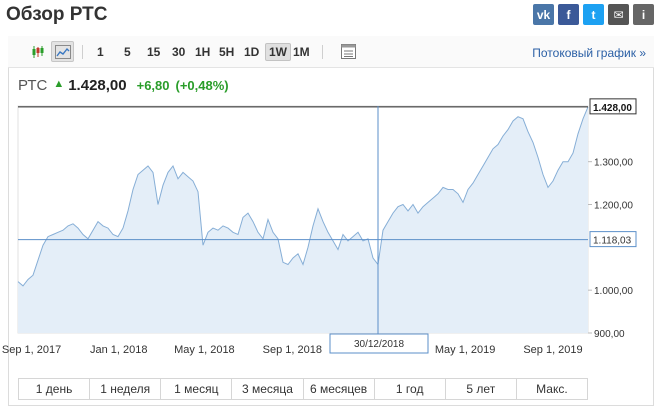 This screenshot has height=409, width=658. Describe the element at coordinates (202, 85) in the screenshot. I see `price-change-pct: (+0,48%)` at that location.